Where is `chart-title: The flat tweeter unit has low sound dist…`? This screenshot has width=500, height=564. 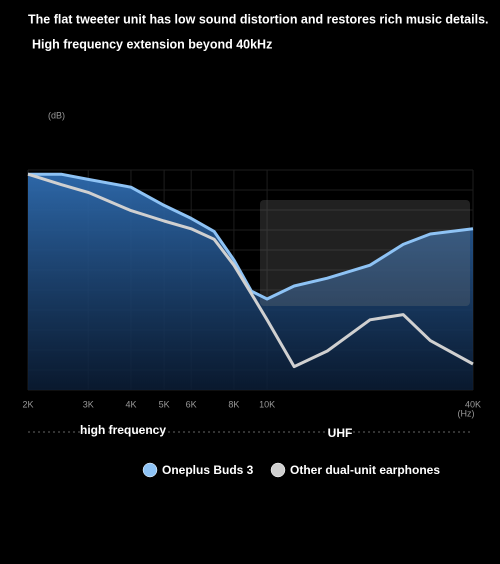
chart-title: The flat tweeter unit has low sound dist… is located at coordinates (258, 19).